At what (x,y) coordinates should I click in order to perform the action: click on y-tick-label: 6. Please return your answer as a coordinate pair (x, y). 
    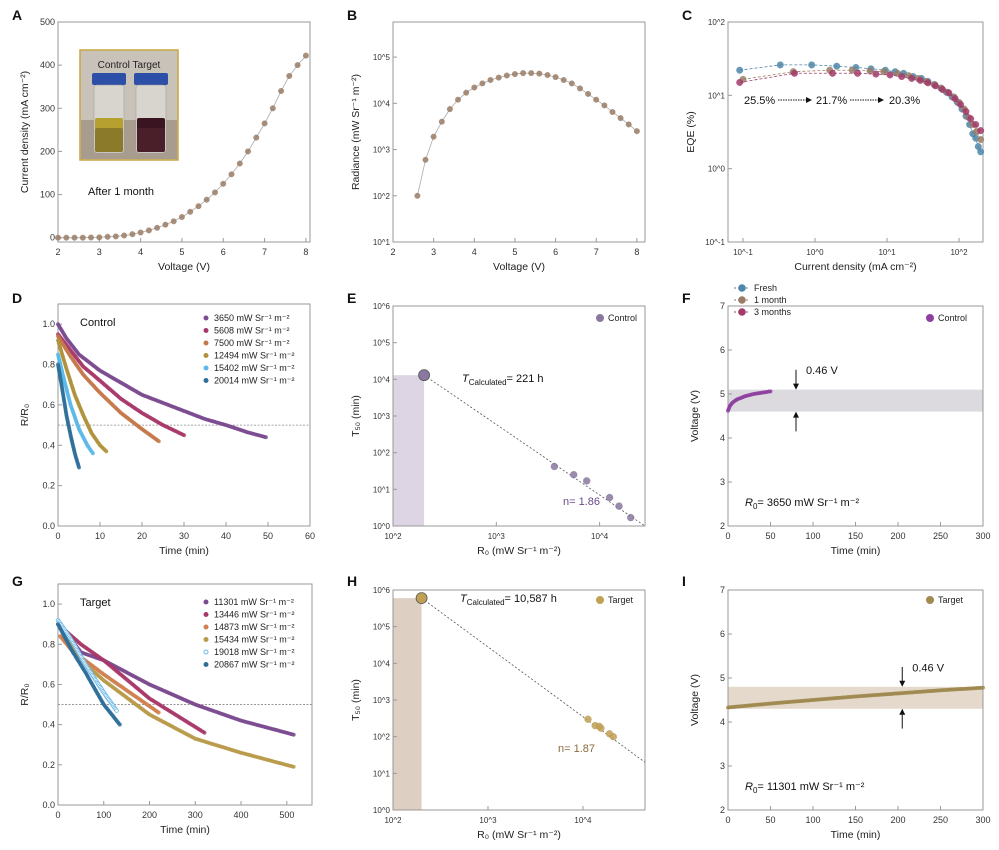
    Looking at the image, I should click on (722, 350).